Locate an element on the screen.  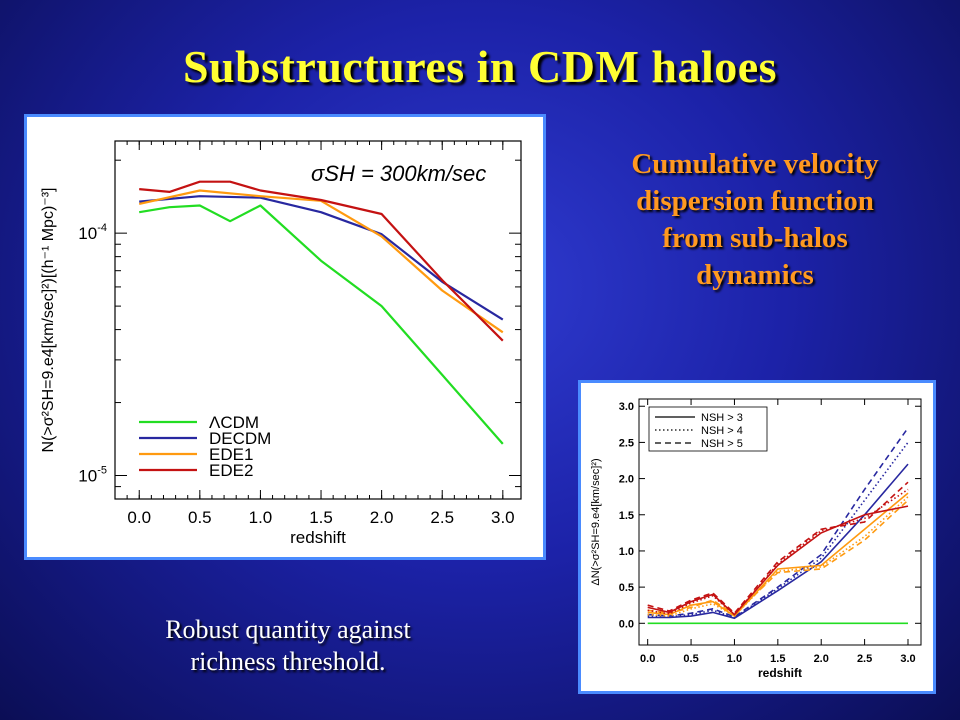
plot-frame is located at coordinates (780, 522).